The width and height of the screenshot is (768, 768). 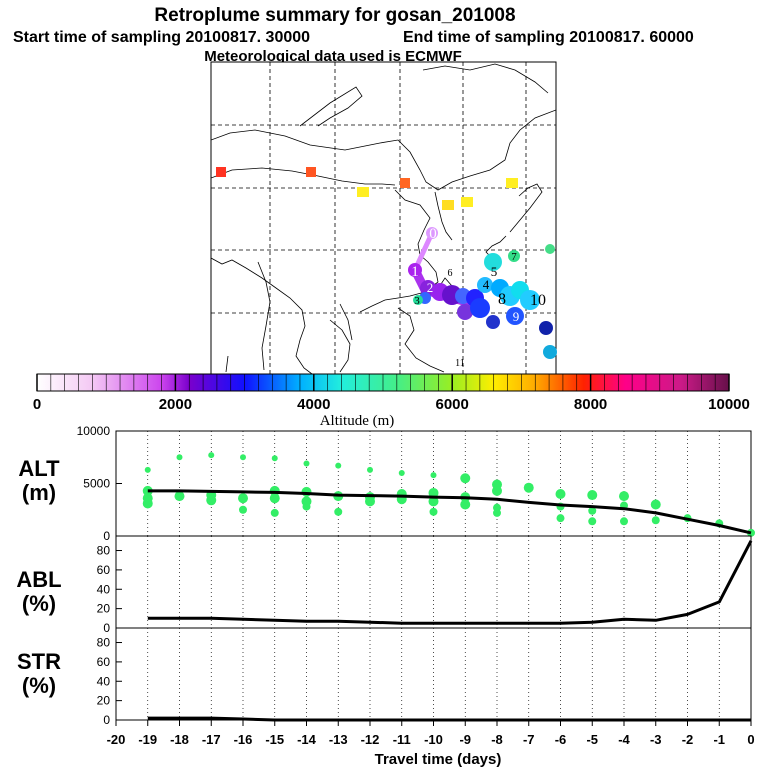 I want to click on abl-panel-ytick-label: 40, so click(x=104, y=589).